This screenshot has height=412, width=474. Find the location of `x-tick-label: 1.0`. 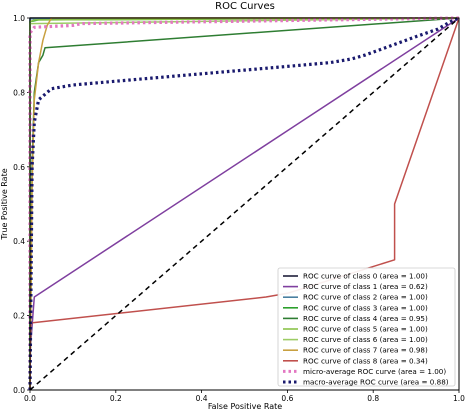

x-tick-label: 1.0 is located at coordinates (459, 398).